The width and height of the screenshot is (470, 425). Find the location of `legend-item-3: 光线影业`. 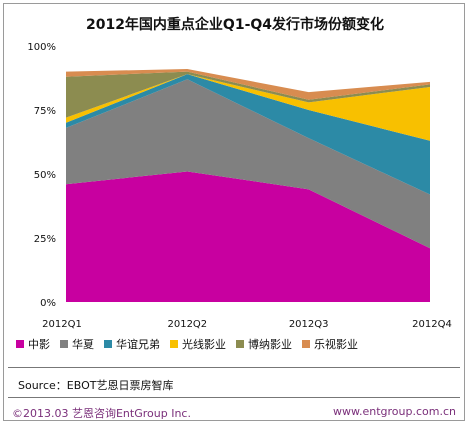

legend-item-3: 光线影业 is located at coordinates (198, 344).